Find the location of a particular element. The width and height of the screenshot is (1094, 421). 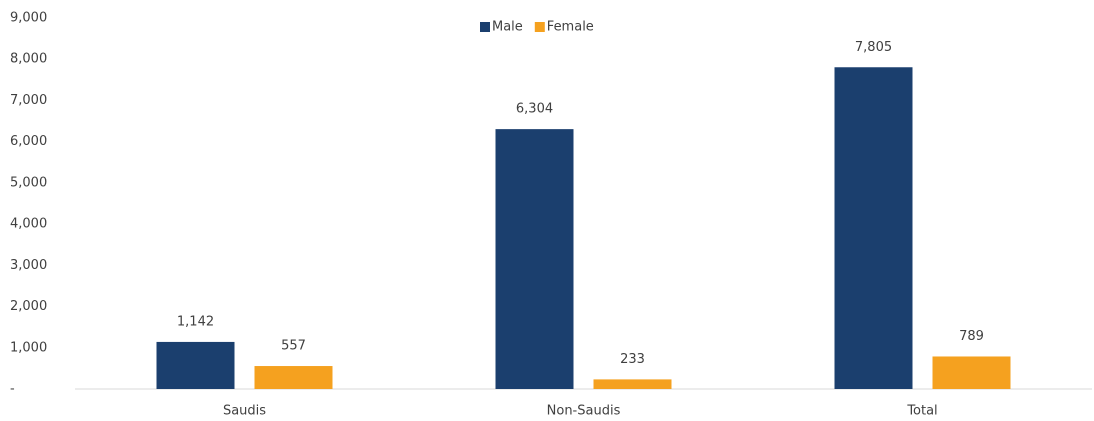

y-tick-label: 1,000 is located at coordinates (28, 347).